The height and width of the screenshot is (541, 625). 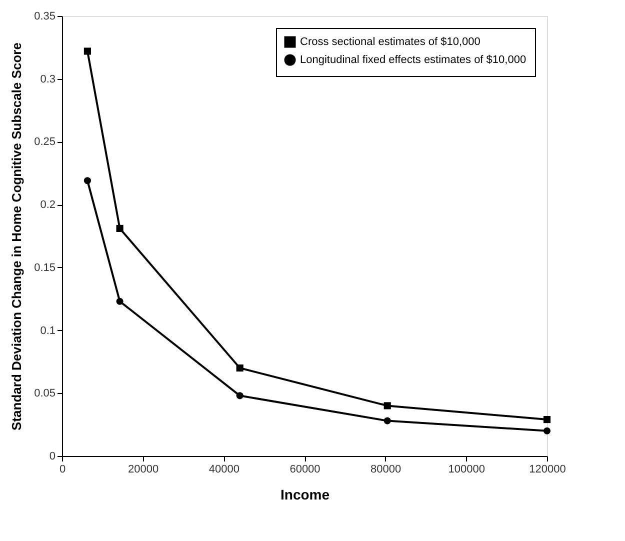 What do you see at coordinates (547, 470) in the screenshot?
I see `x-tick-label: 120000` at bounding box center [547, 470].